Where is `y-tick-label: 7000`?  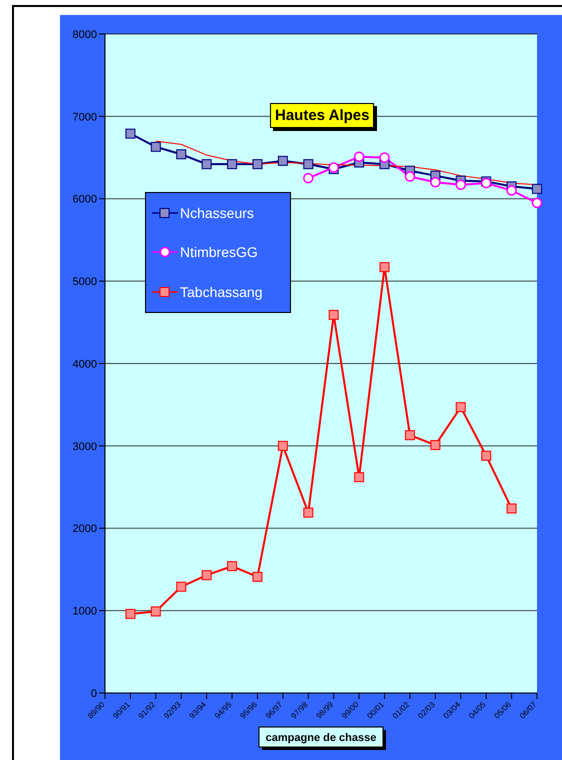
y-tick-label: 7000 is located at coordinates (84, 117).